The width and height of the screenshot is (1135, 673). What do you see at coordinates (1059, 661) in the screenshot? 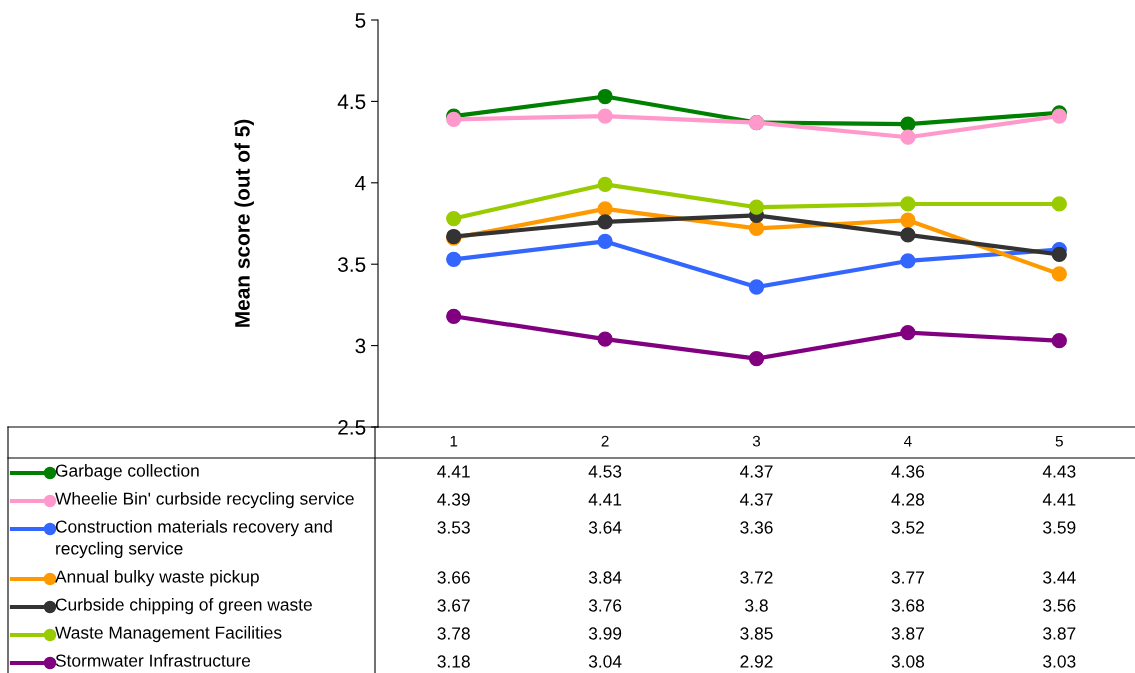
I see `data-label: 3.03` at bounding box center [1059, 661].